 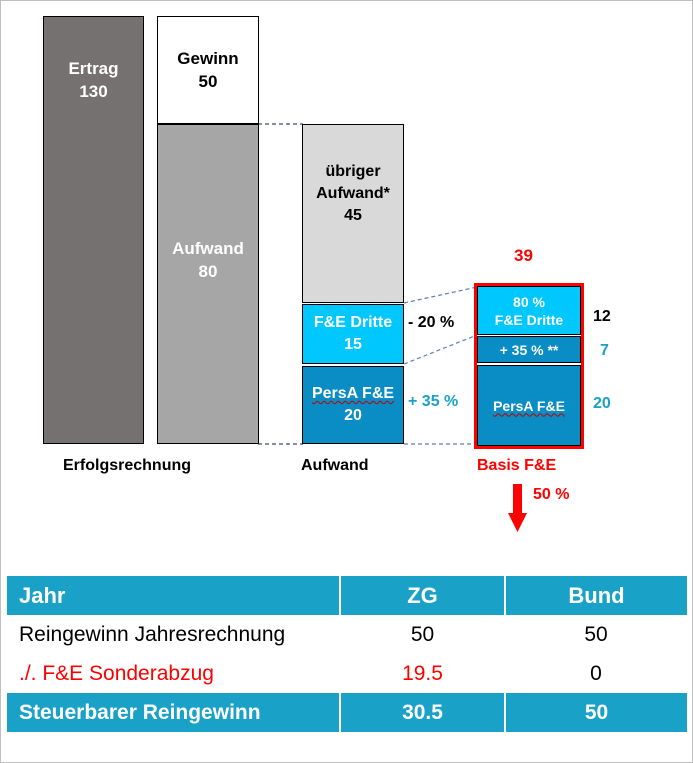 I want to click on aufwand-value: 80, so click(x=208, y=271).